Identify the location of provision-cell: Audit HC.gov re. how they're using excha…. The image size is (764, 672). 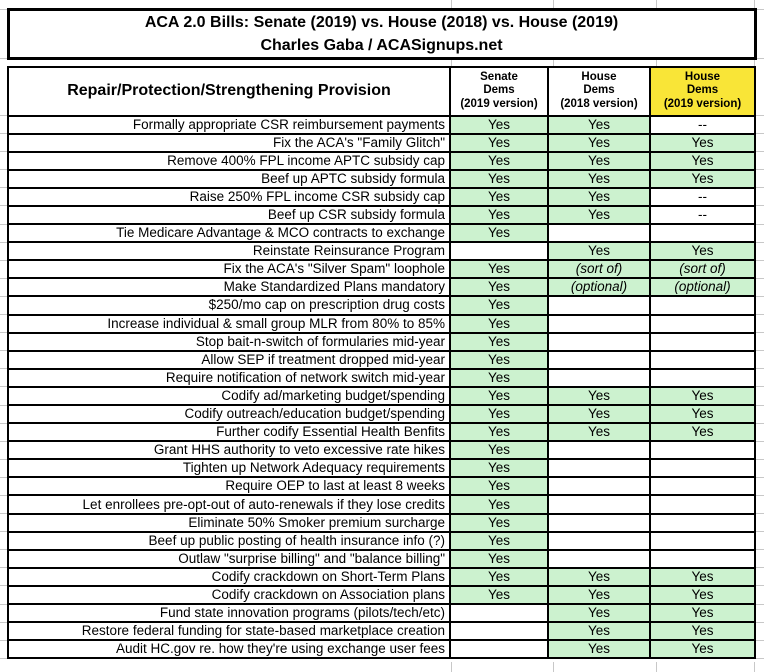
(229, 649).